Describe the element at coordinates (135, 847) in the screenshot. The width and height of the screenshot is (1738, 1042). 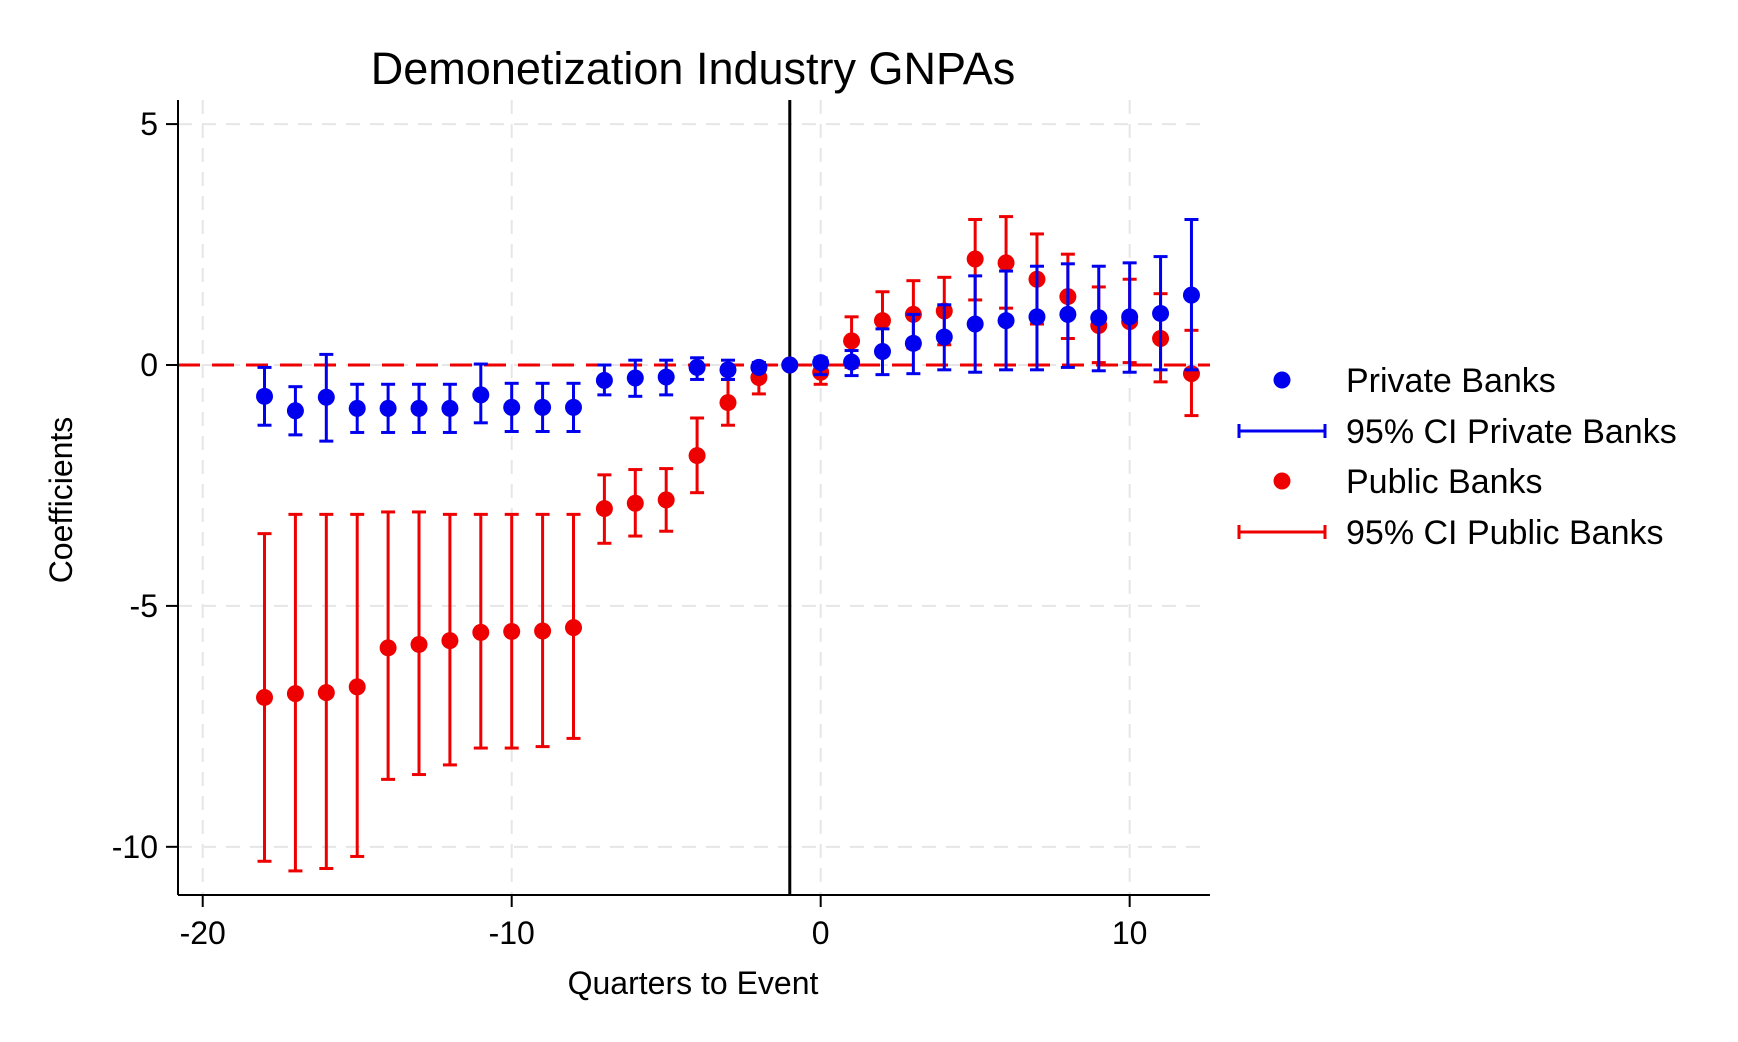
I see `y-tick-label: -10` at that location.